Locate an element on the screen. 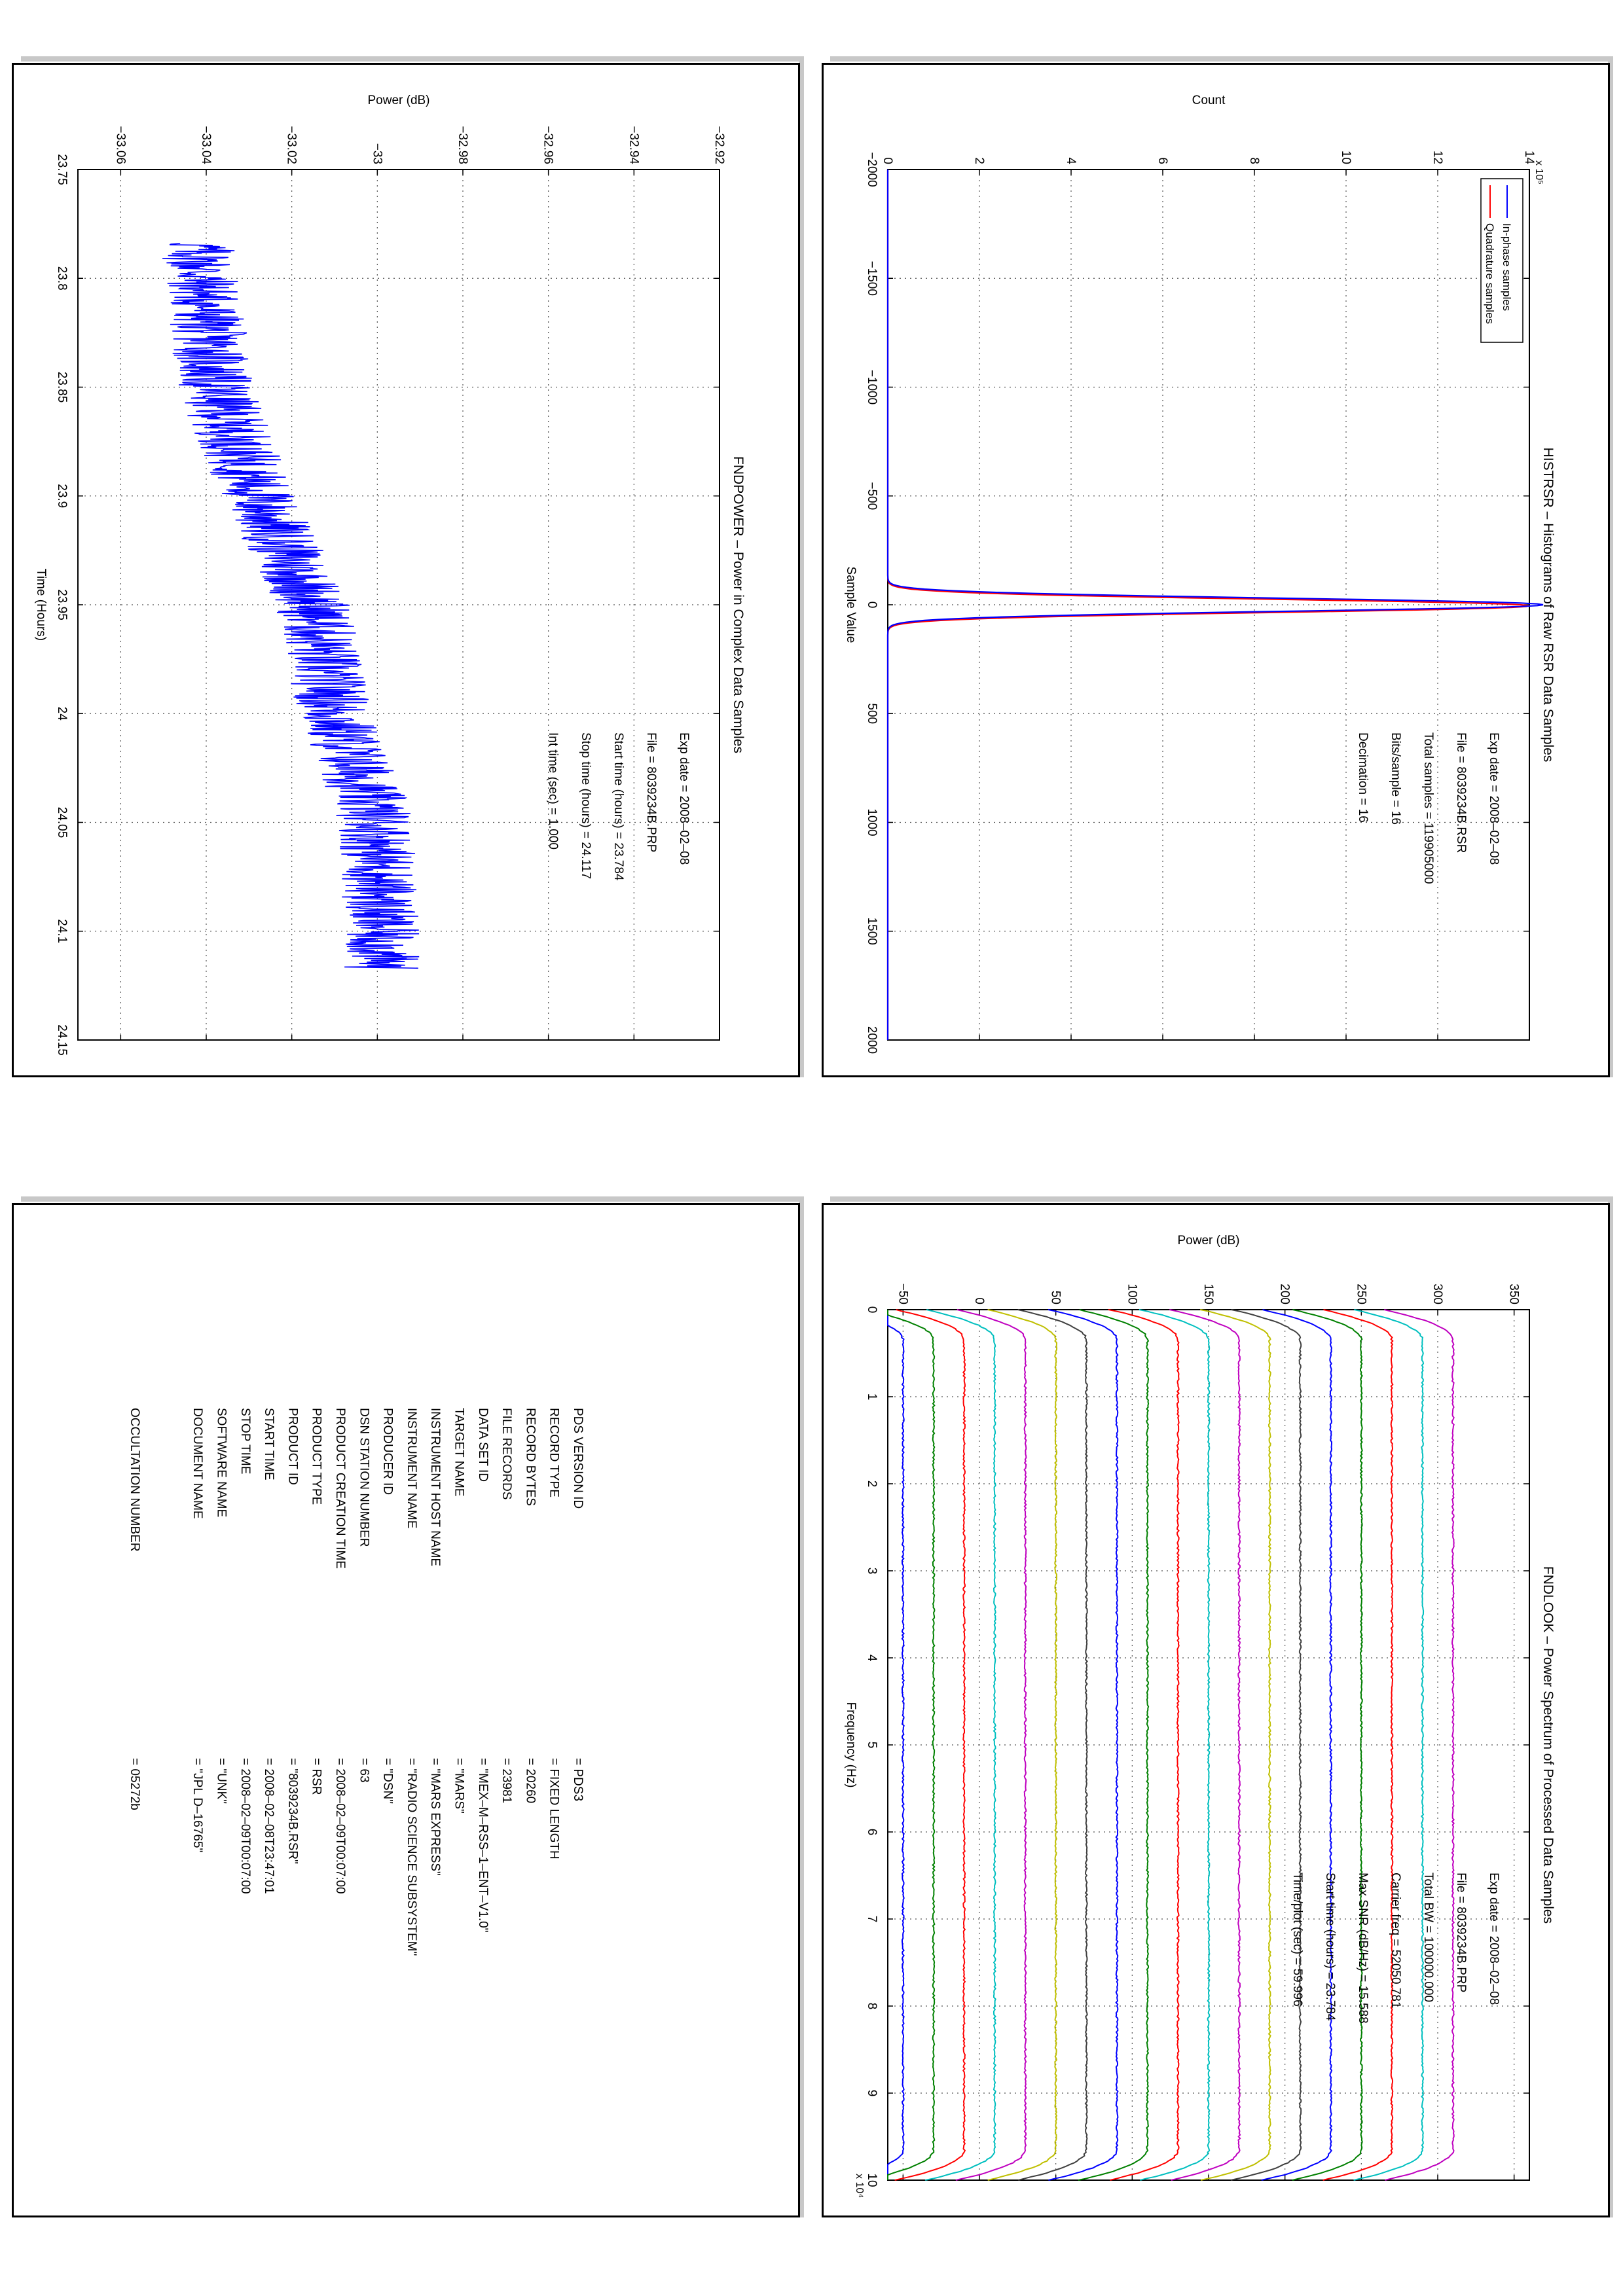 The height and width of the screenshot is (2296, 1623). fndpower-annotation: Int time (sec) = 1.000 is located at coordinates (553, 791).